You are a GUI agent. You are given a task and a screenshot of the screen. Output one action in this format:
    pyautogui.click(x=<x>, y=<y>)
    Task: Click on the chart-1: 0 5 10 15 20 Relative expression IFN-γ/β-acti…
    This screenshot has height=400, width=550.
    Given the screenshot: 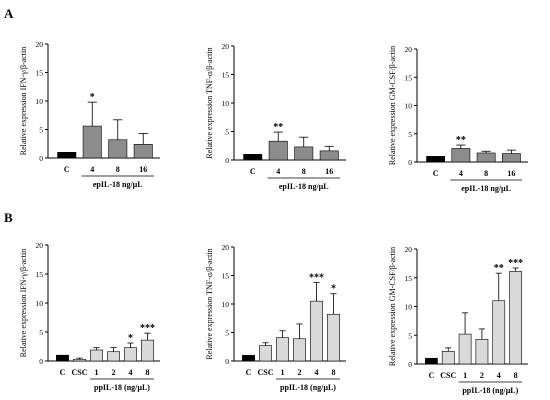 What is the action you would take?
    pyautogui.click(x=89, y=114)
    